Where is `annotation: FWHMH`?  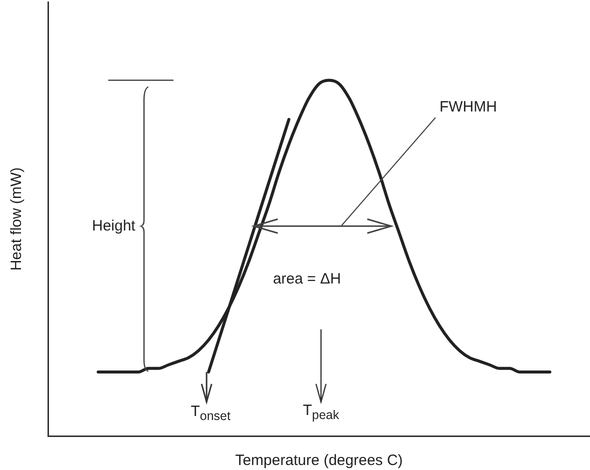
annotation: FWHMH is located at coordinates (468, 107).